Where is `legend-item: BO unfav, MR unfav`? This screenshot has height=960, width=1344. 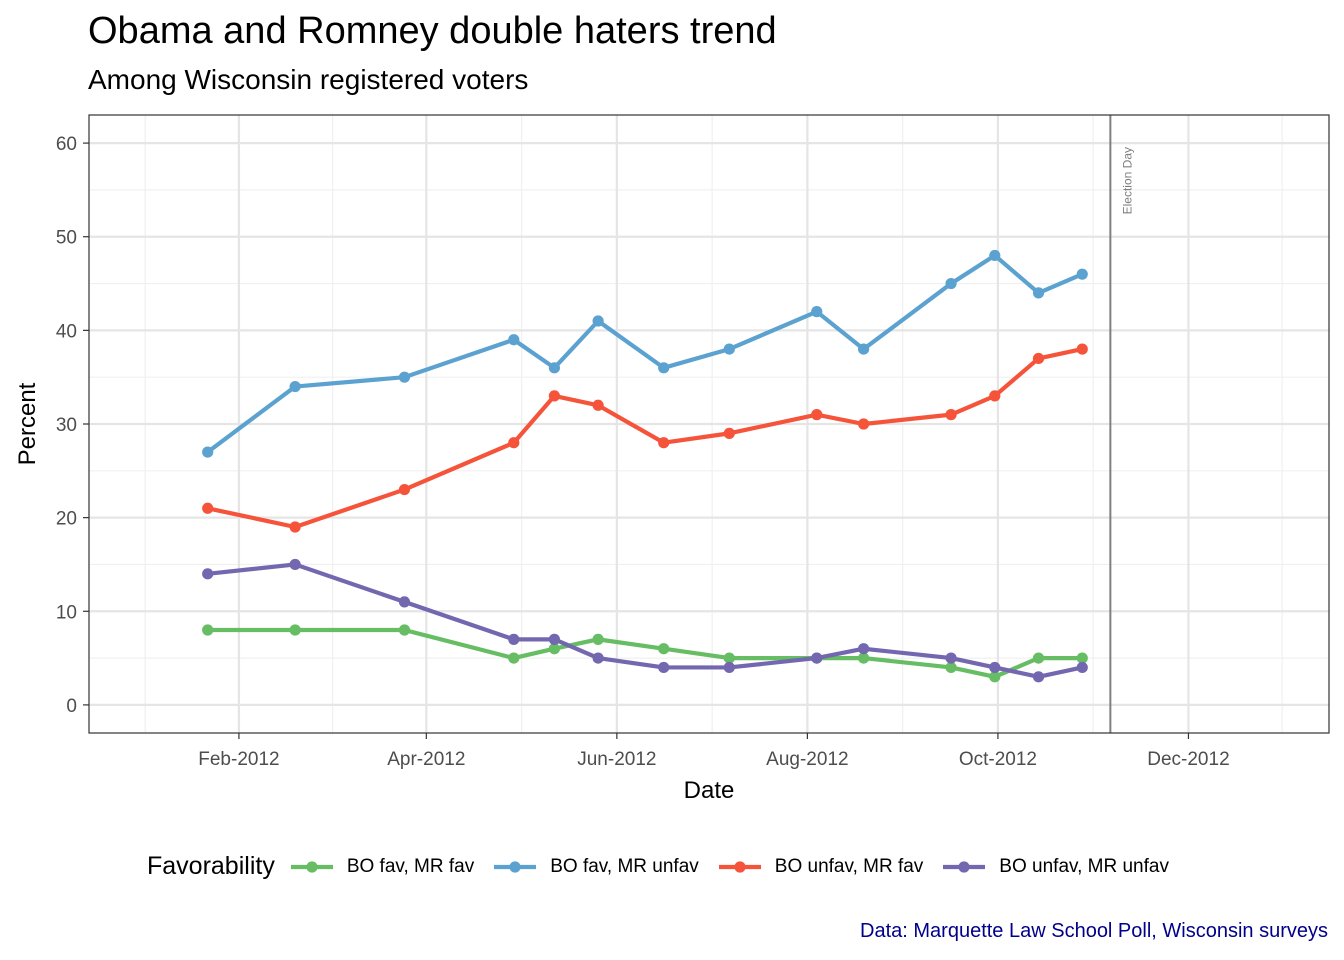 legend-item: BO unfav, MR unfav is located at coordinates (1055, 867).